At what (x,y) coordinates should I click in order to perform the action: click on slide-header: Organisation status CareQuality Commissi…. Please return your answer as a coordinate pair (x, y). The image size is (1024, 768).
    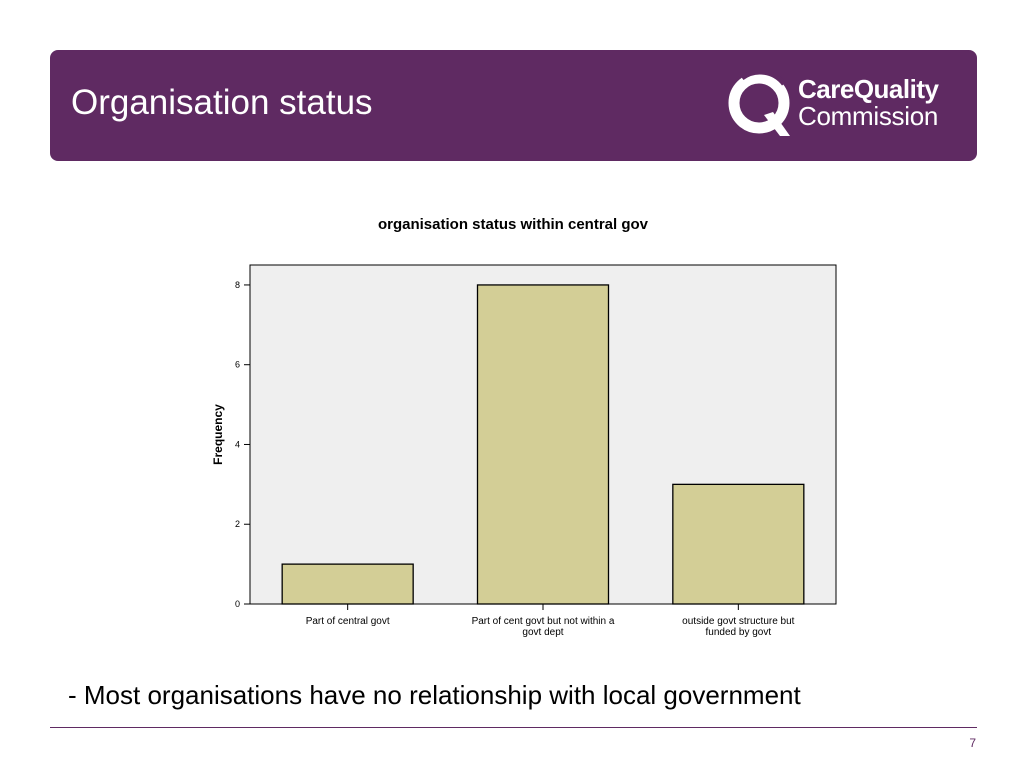
    Looking at the image, I should click on (513, 105).